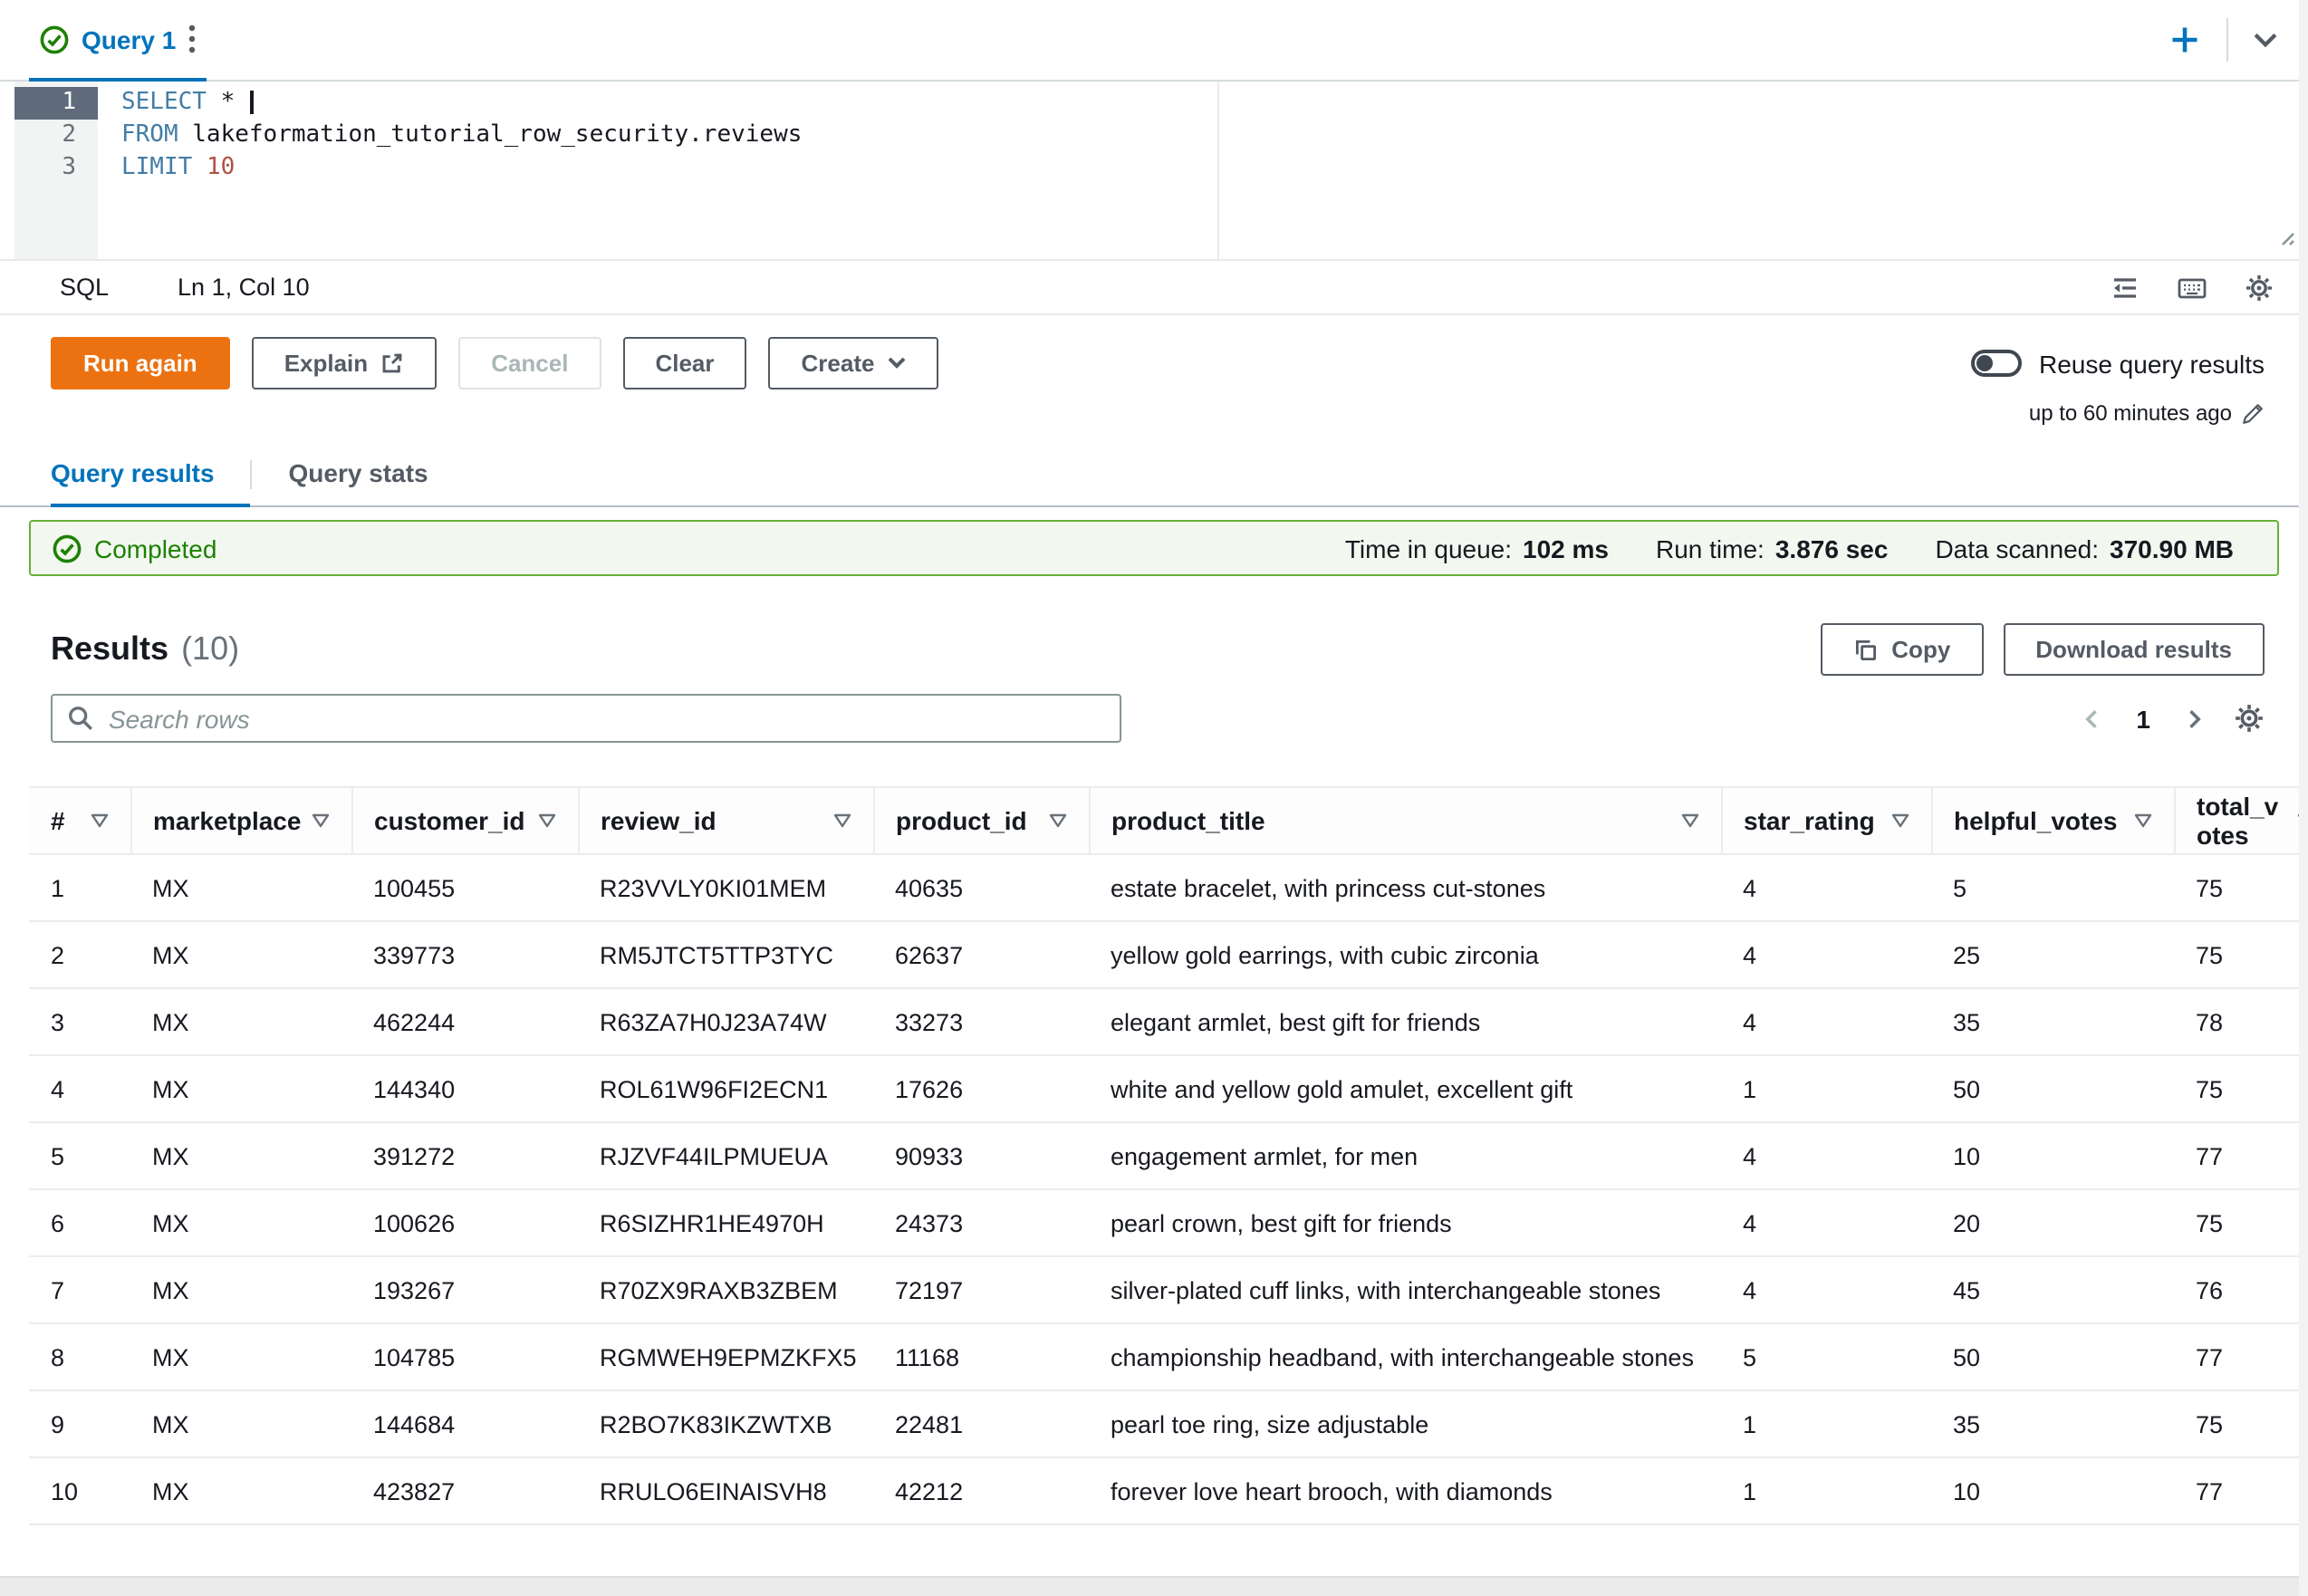 Image resolution: width=2308 pixels, height=1596 pixels. What do you see at coordinates (1866, 649) in the screenshot?
I see `copy-icon` at bounding box center [1866, 649].